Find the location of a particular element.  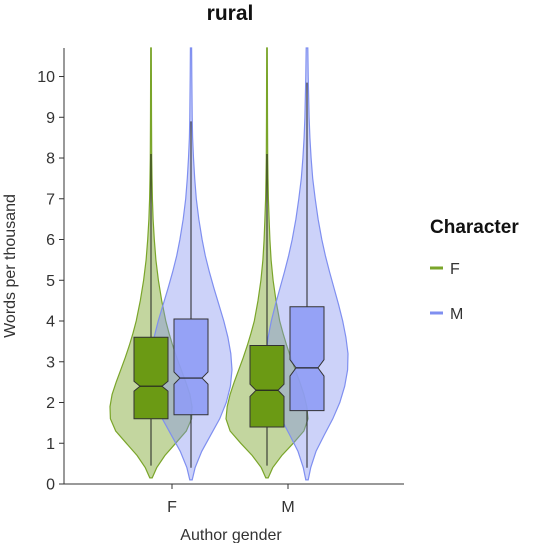

y-tick-label: 9 is located at coordinates (50, 118).